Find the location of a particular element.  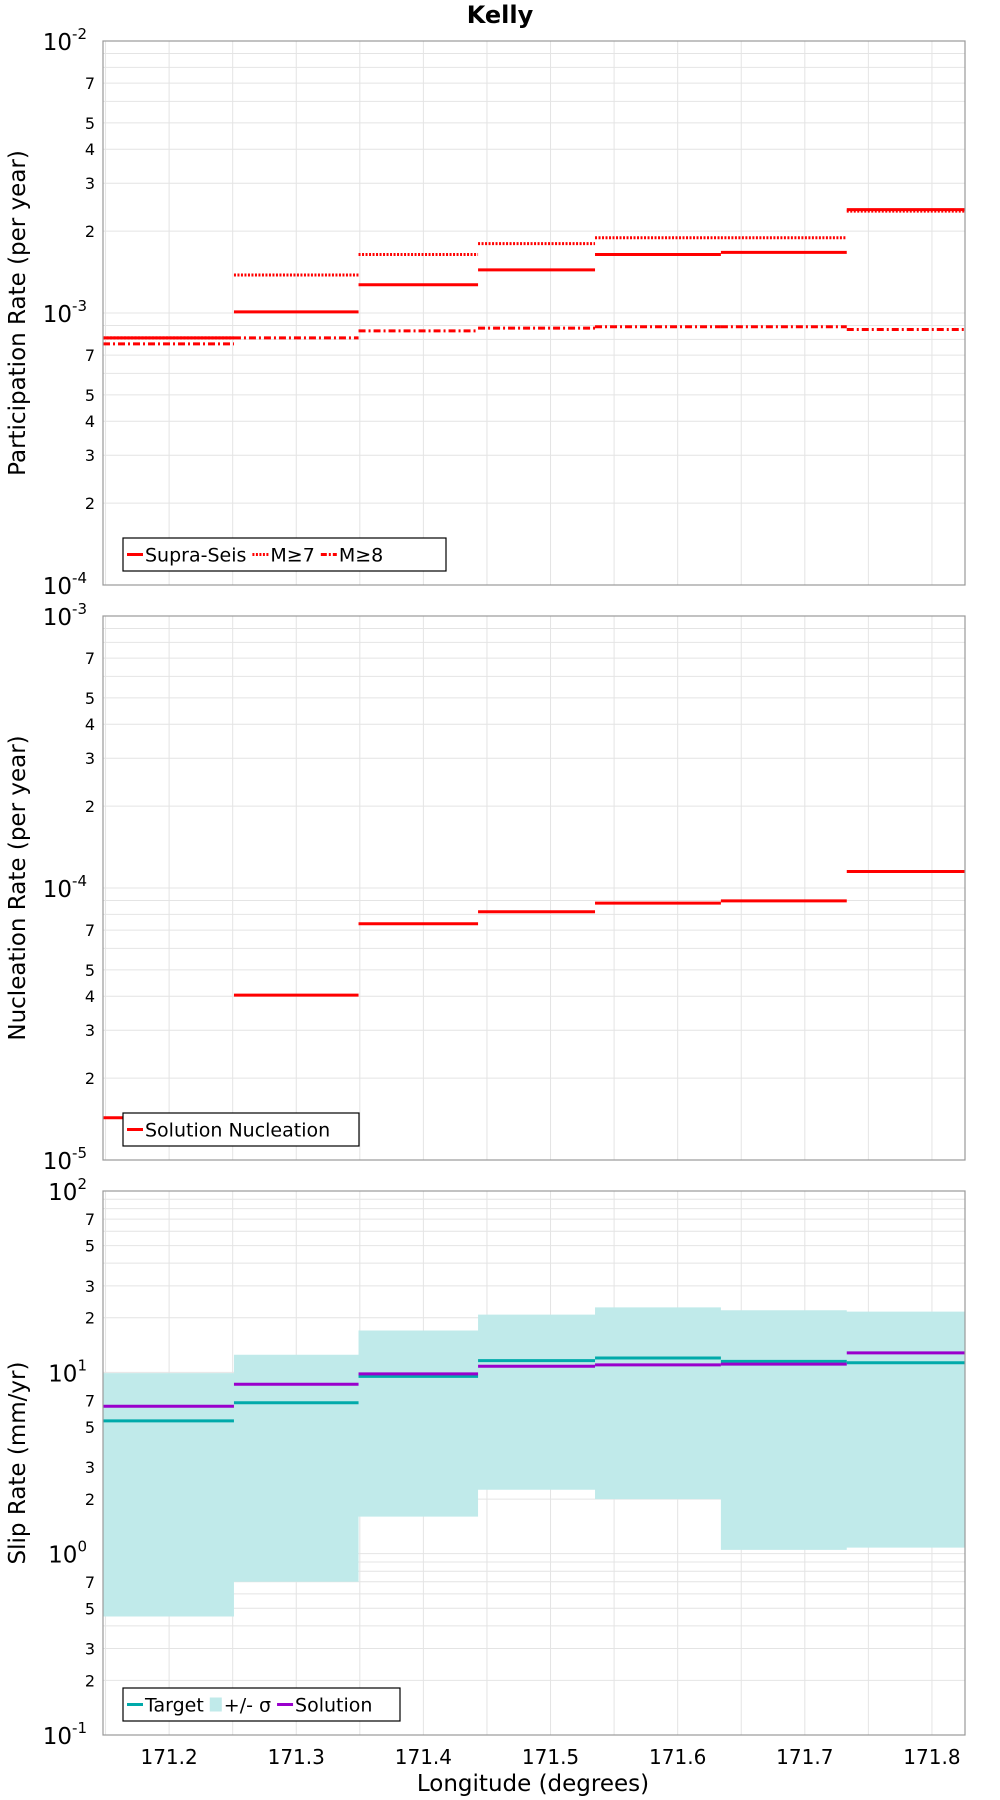

legend: Supra-Seis M≥7 M≥8 is located at coordinates (284, 554).